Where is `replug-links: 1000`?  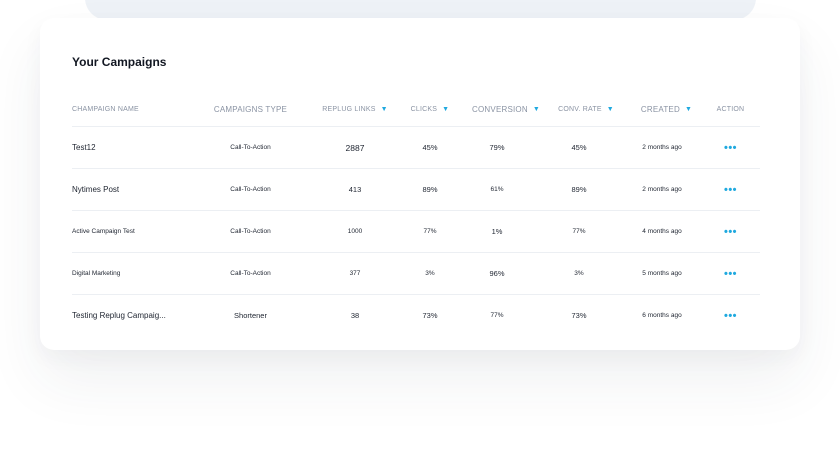 replug-links: 1000 is located at coordinates (355, 231).